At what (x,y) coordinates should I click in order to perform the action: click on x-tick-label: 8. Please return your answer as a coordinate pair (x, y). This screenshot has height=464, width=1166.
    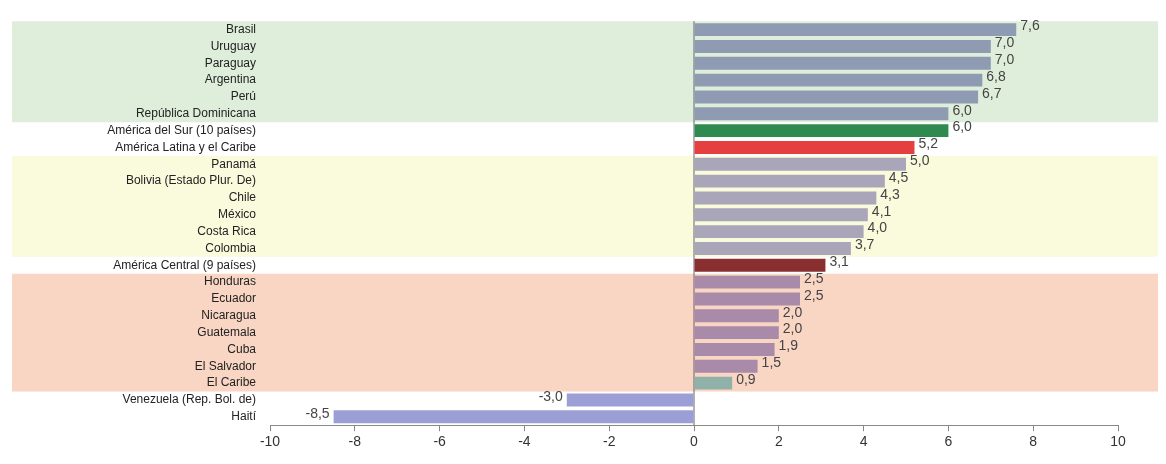
    Looking at the image, I should click on (1033, 441).